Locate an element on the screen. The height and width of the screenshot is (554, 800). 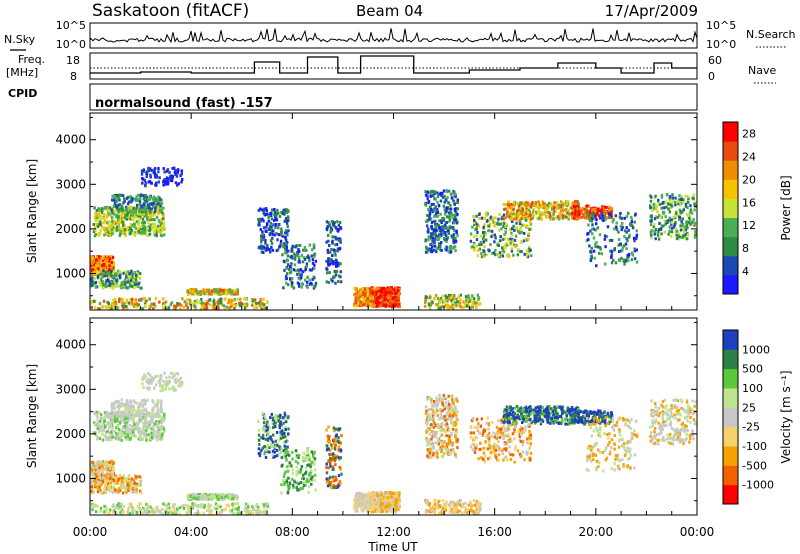
freq-tick-bottom: 8 is located at coordinates (73, 76).